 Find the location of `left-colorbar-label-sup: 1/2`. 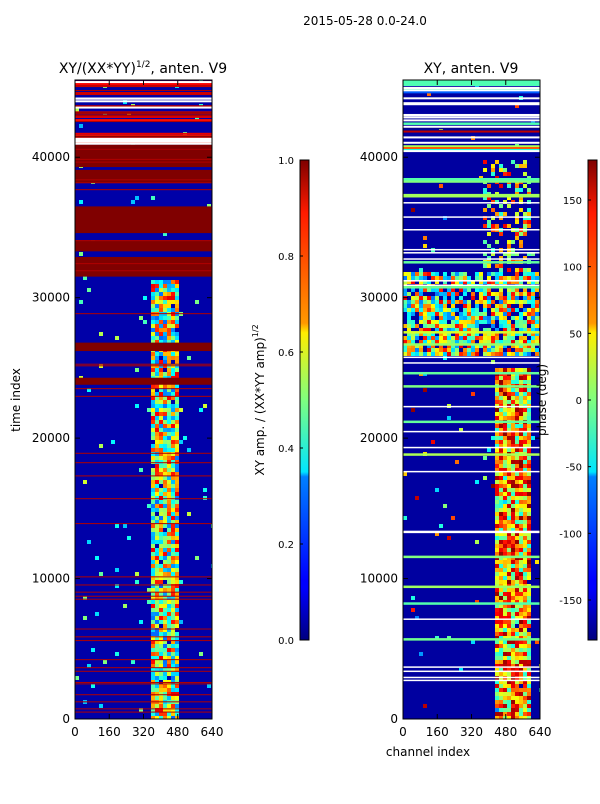

left-colorbar-label-sup: 1/2 is located at coordinates (255, 330).